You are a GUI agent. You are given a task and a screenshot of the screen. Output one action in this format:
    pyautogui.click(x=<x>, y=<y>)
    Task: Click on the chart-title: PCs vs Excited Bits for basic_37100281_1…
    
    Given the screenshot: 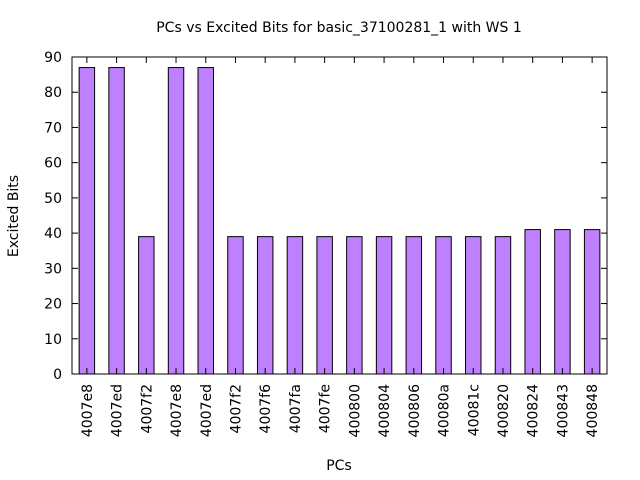 What is the action you would take?
    pyautogui.click(x=339, y=28)
    